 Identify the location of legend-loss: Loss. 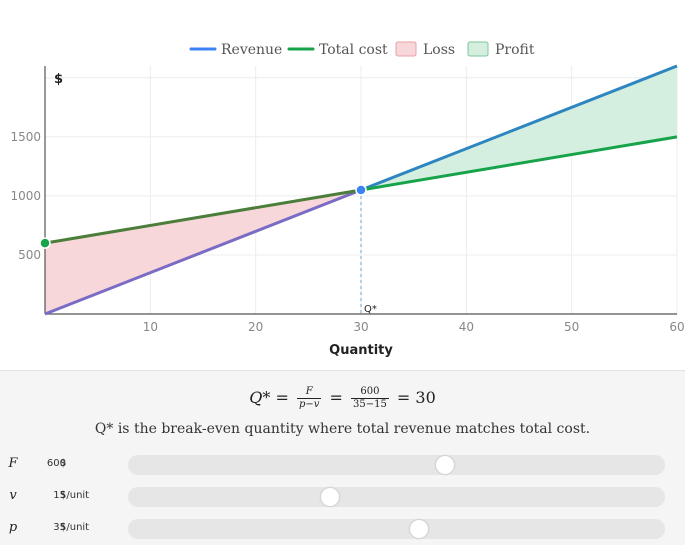
(425, 49).